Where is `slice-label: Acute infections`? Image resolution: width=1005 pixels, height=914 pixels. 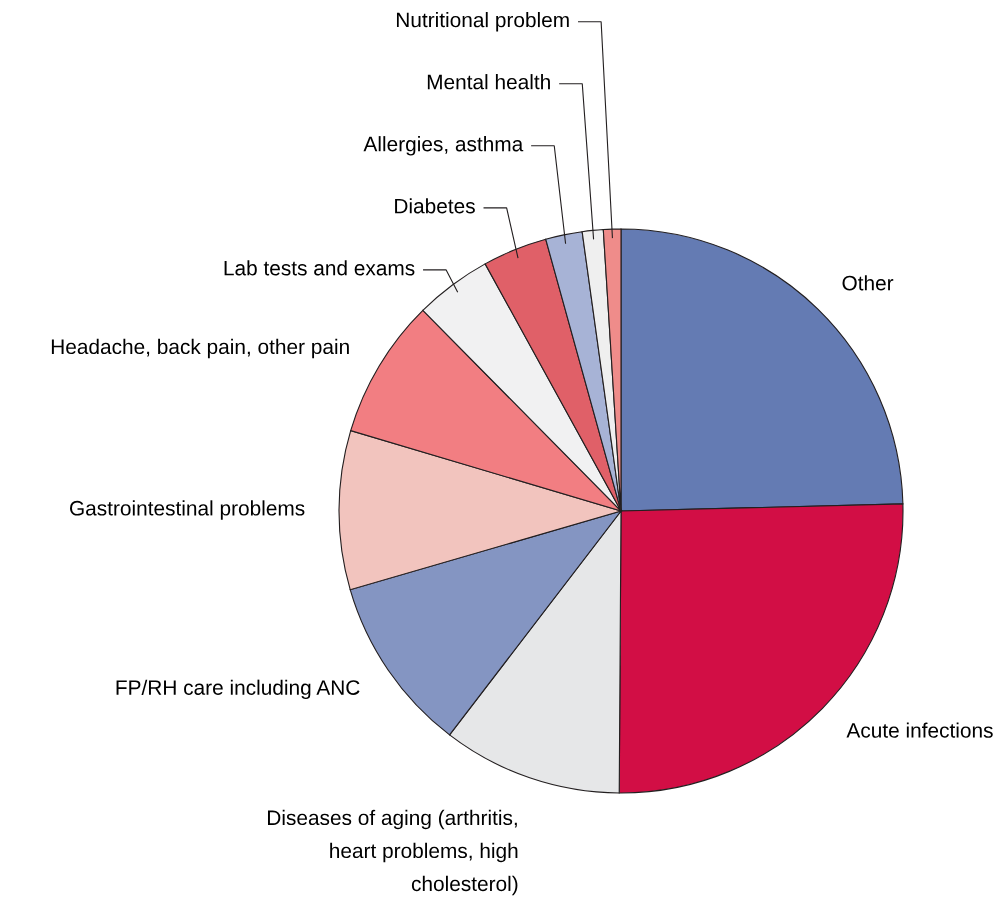 slice-label: Acute infections is located at coordinates (919, 730).